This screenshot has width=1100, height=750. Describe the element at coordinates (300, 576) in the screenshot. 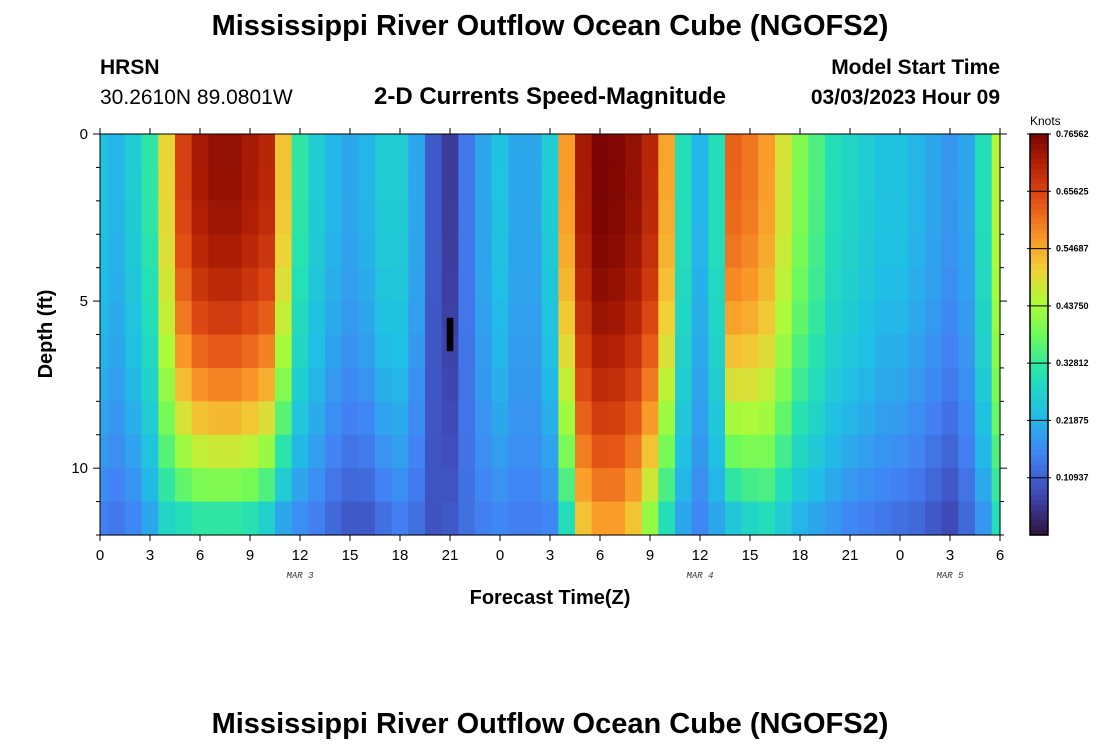

I see `day-label: MAR 3` at that location.